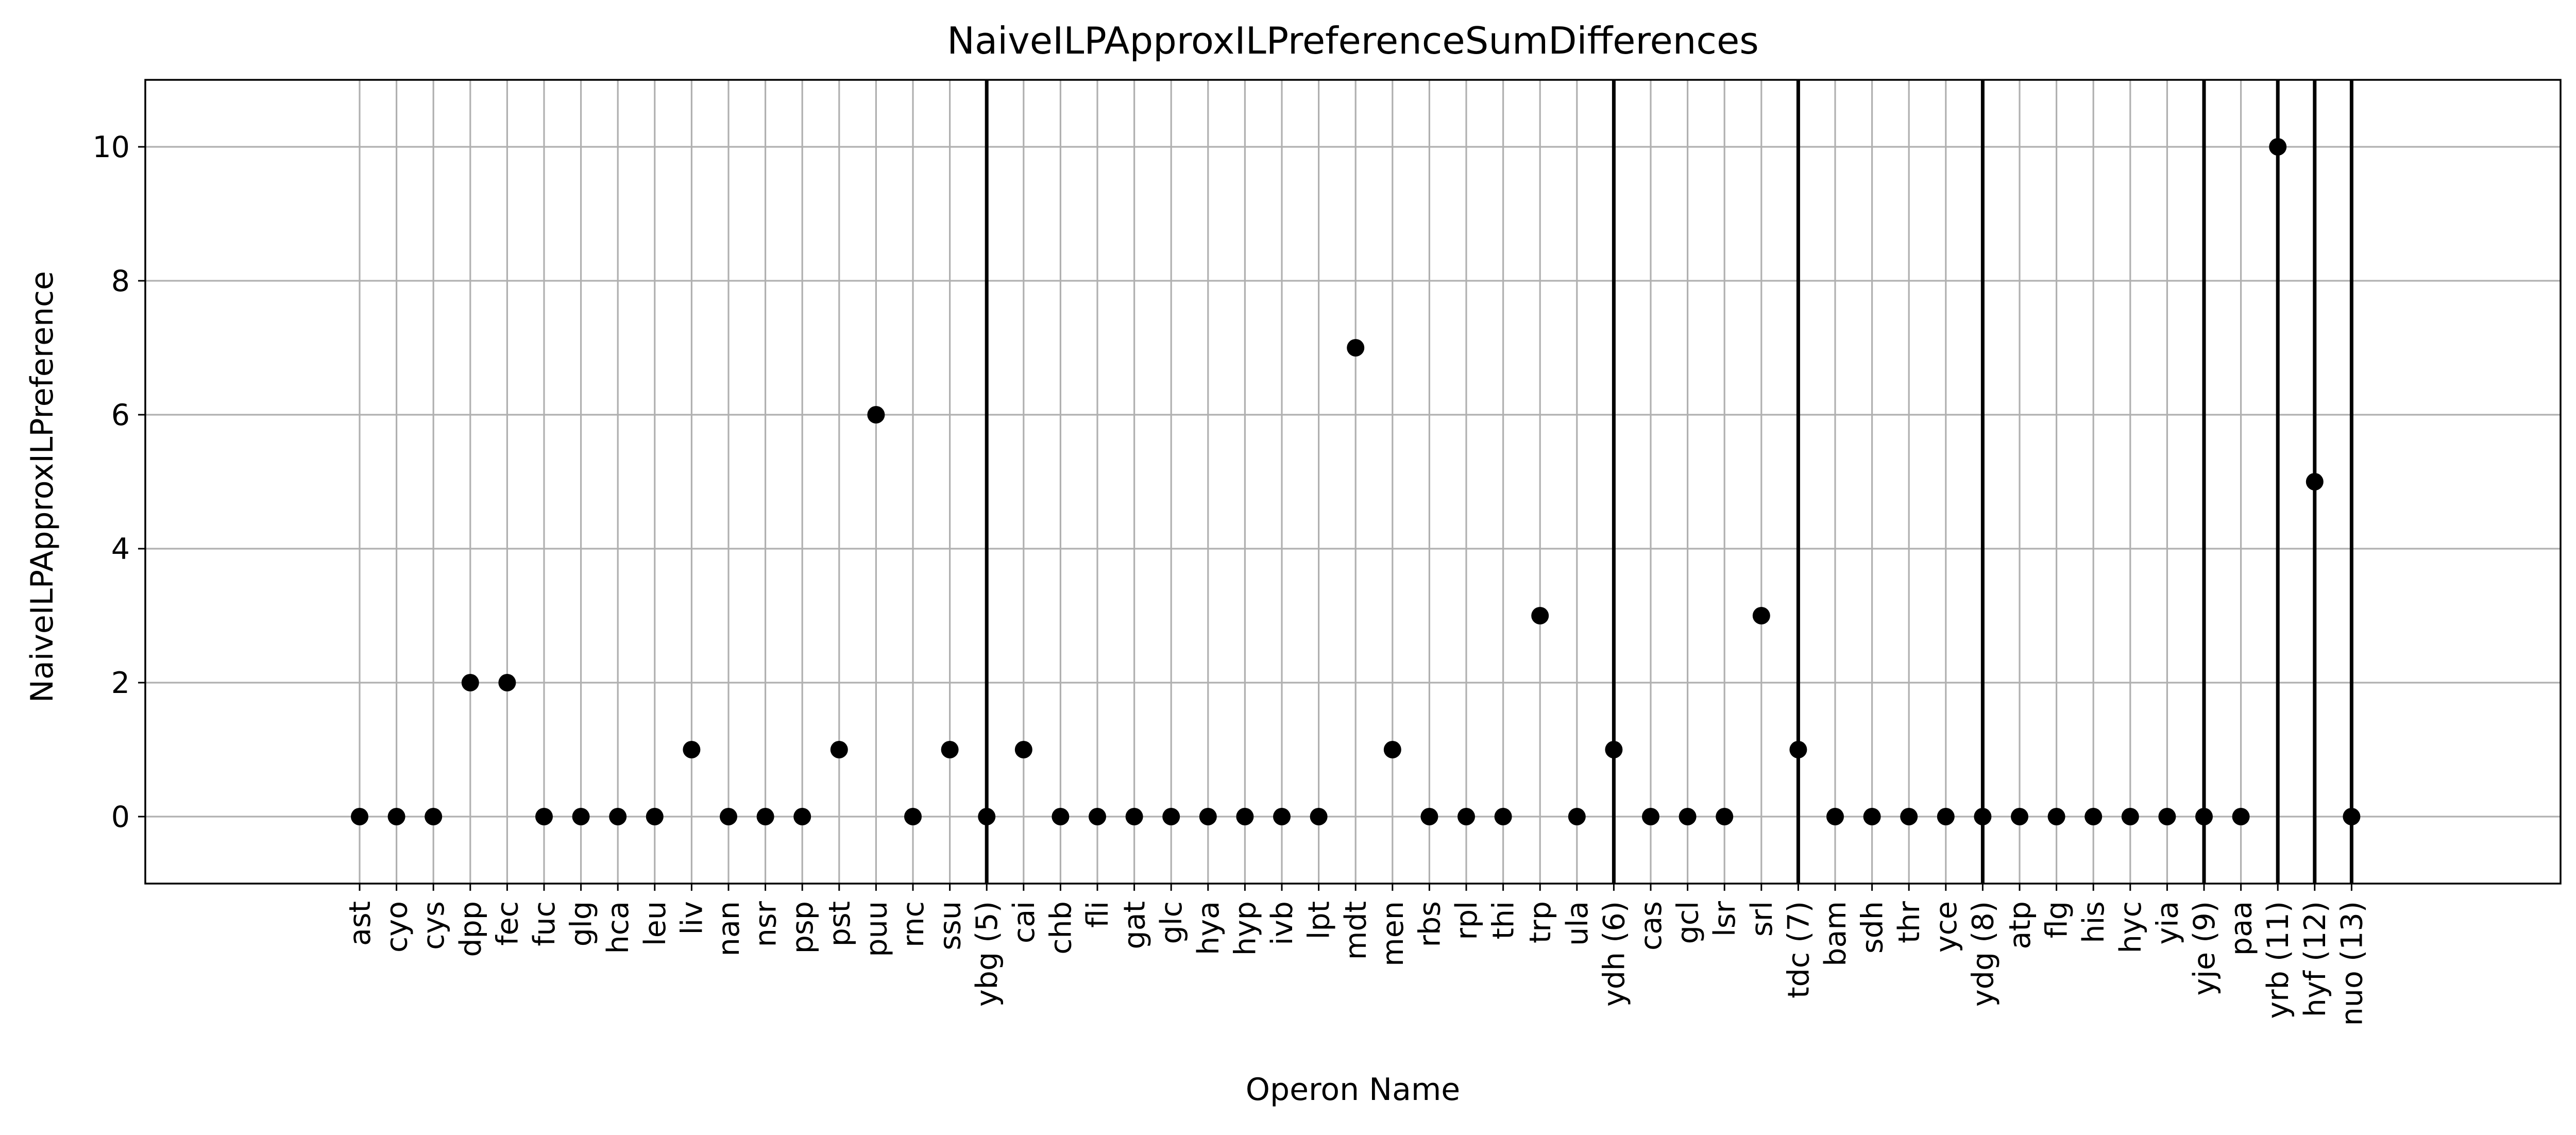  I want to click on x-tick-label: liv, so click(692, 918).